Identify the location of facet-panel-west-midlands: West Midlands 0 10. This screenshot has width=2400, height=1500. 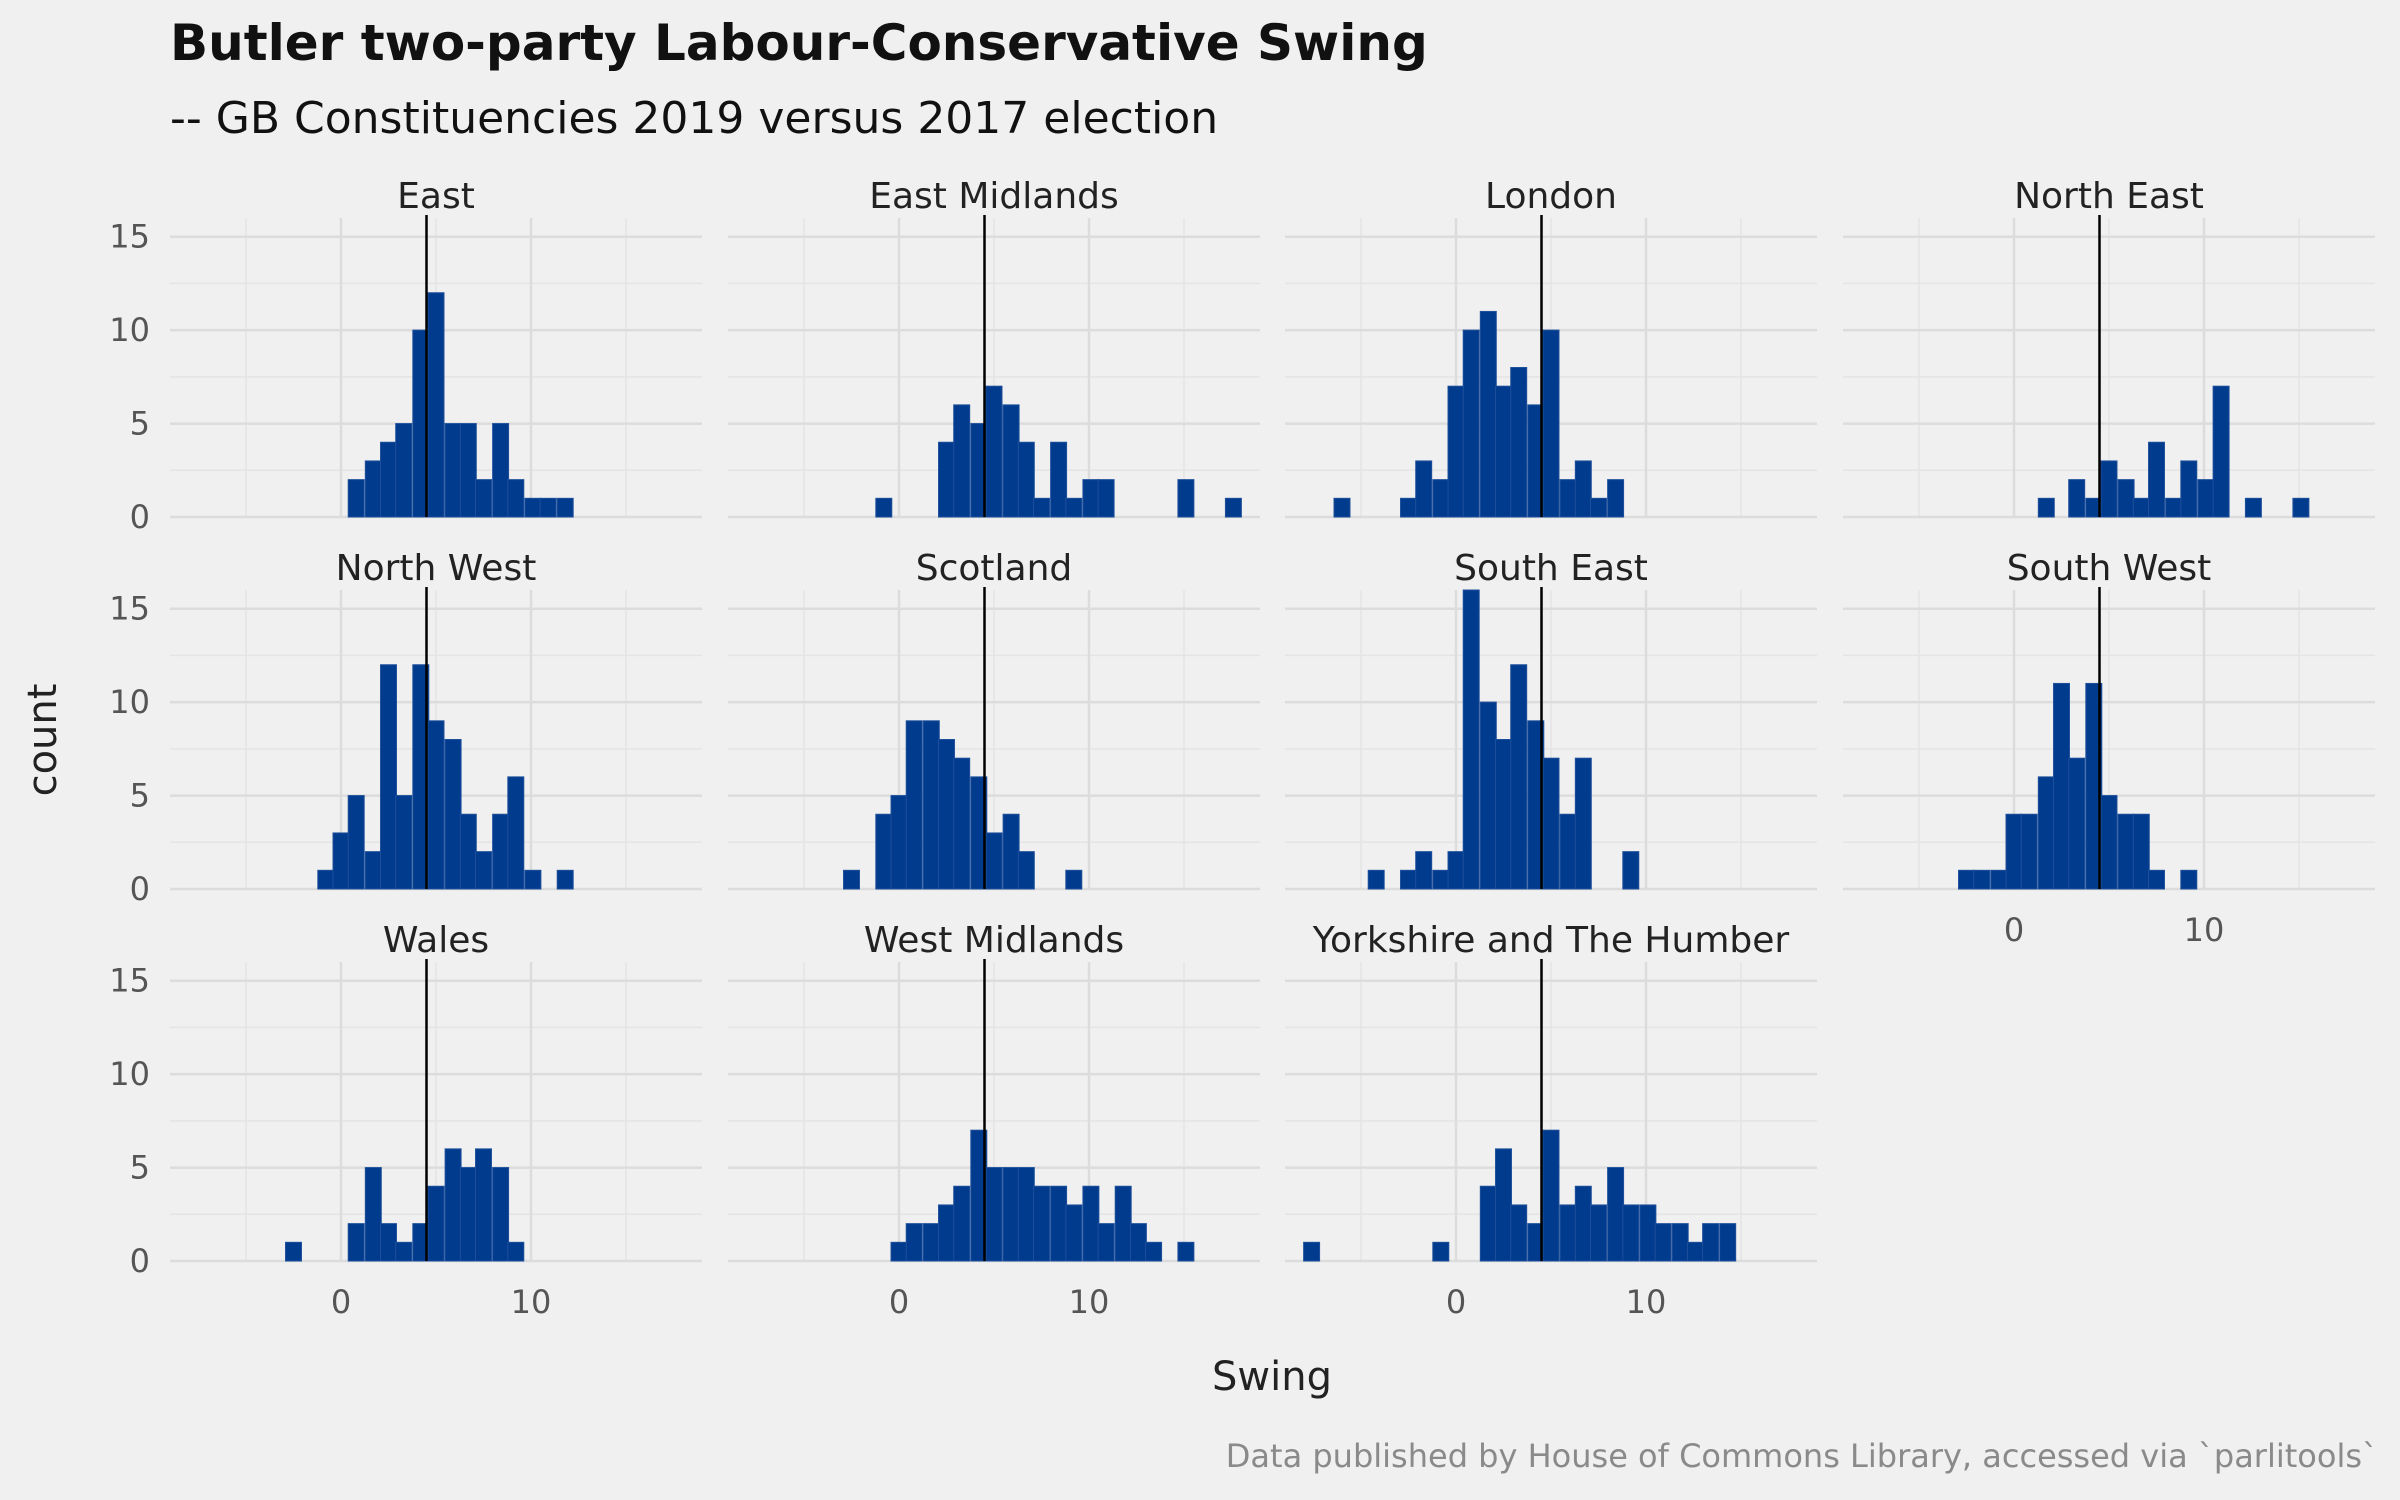
(994, 1120).